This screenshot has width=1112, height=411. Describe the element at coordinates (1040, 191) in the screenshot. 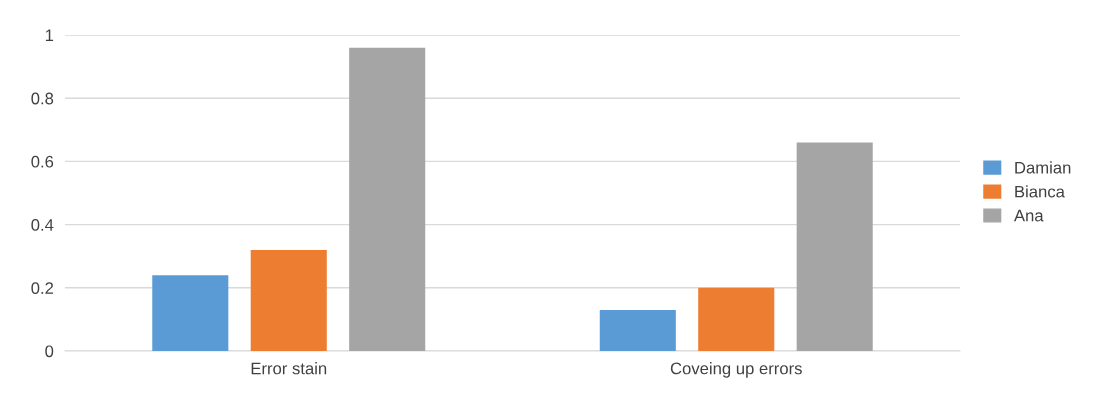

I see `legend-label: Bianca` at that location.